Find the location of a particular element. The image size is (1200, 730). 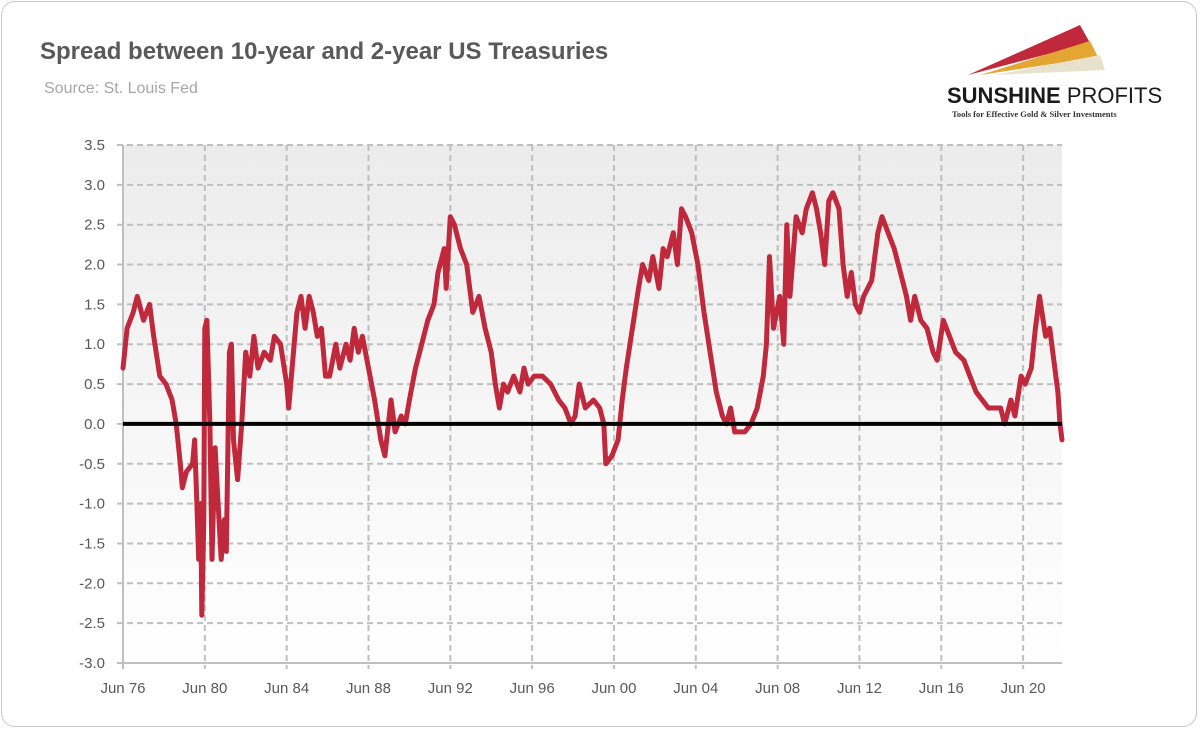

y-tick-label: 1.5 is located at coordinates (94, 304).